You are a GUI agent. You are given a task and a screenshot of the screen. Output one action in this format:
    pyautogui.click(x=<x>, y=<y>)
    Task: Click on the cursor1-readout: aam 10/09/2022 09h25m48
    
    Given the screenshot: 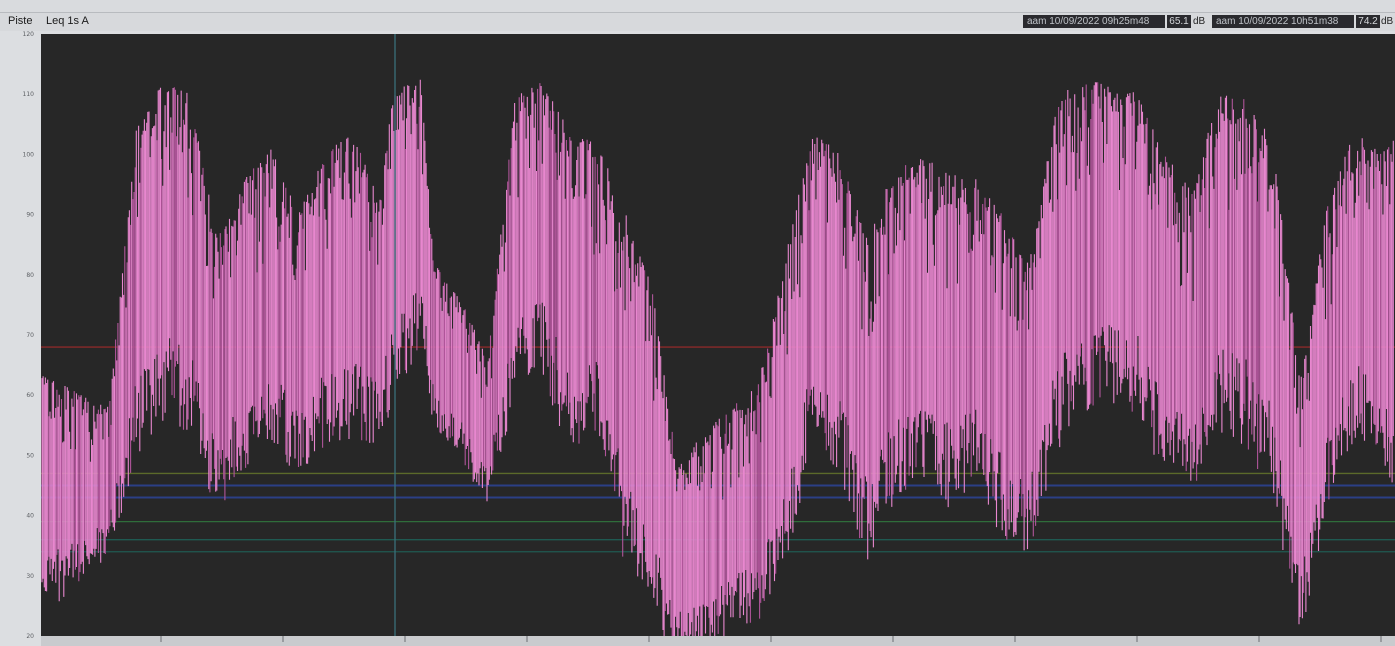 What is the action you would take?
    pyautogui.click(x=1094, y=21)
    